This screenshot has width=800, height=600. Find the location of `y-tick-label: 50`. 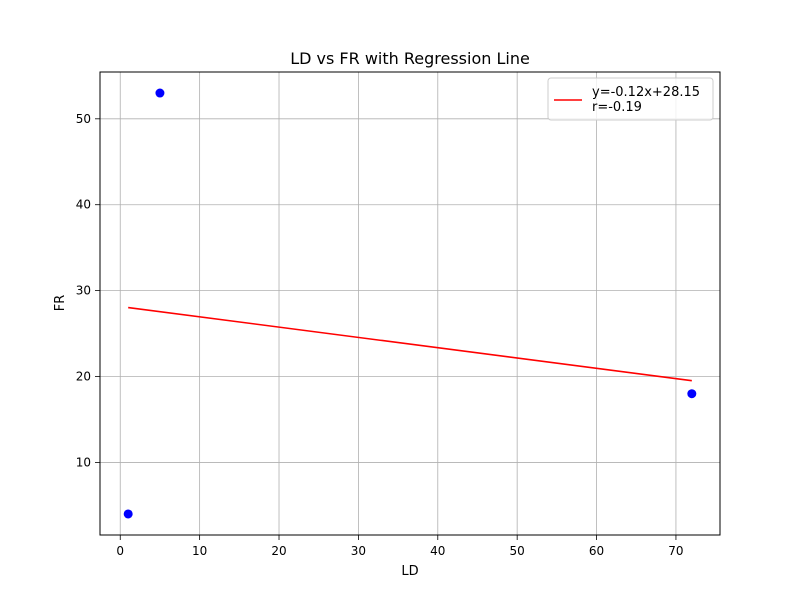

y-tick-label: 50 is located at coordinates (83, 119).